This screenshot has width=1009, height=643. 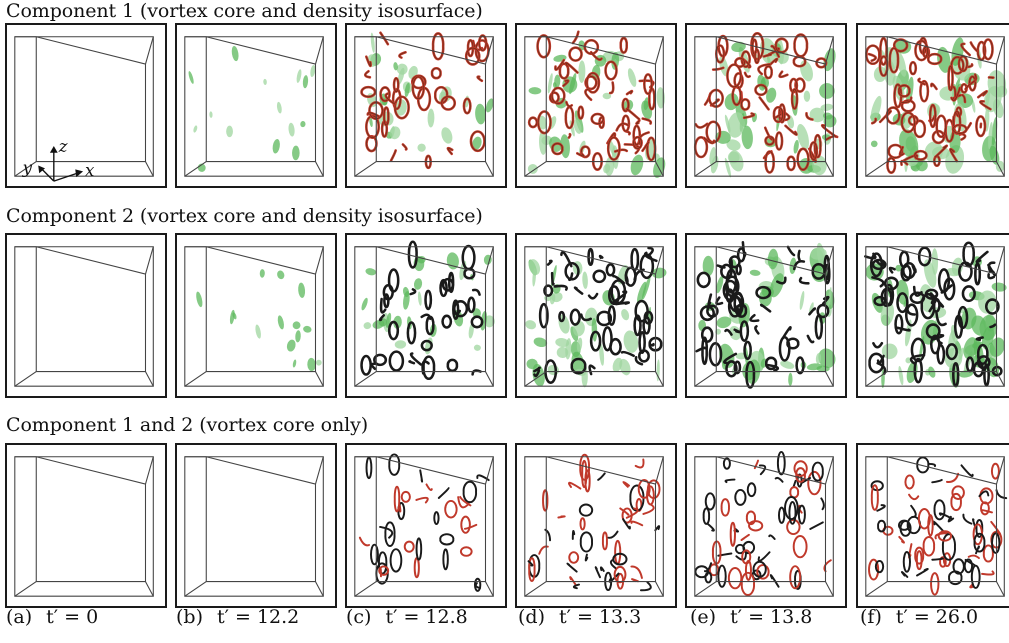 What do you see at coordinates (359, 617) in the screenshot?
I see `panel-letter: (c)` at bounding box center [359, 617].